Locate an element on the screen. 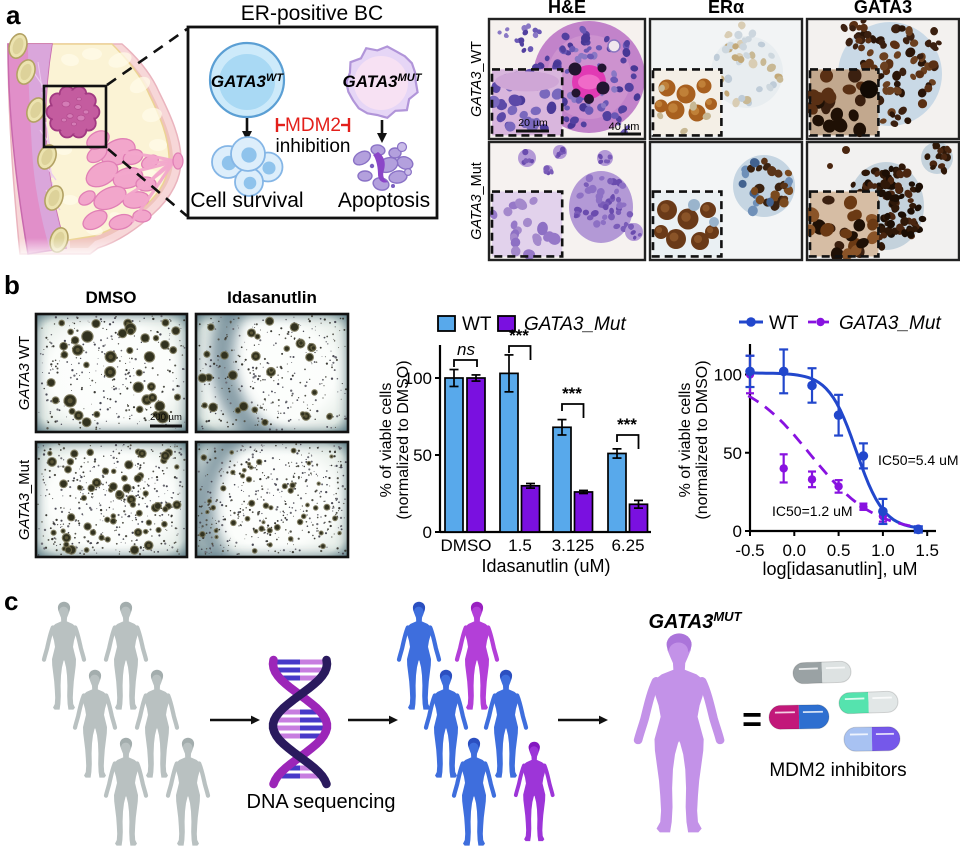 The width and height of the screenshot is (960, 858). svg-text: GATA3 is located at coordinates (883, 8).